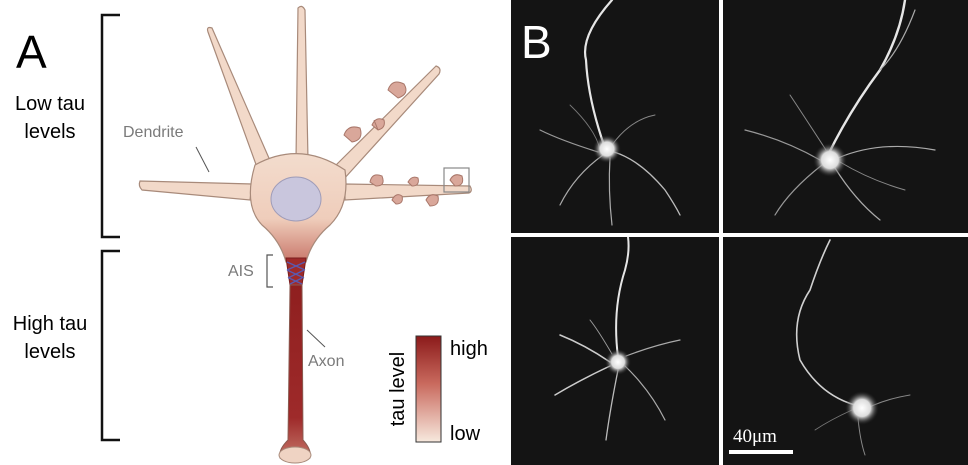  Describe the element at coordinates (110, 345) in the screenshot. I see `high-tau-bracket` at that location.